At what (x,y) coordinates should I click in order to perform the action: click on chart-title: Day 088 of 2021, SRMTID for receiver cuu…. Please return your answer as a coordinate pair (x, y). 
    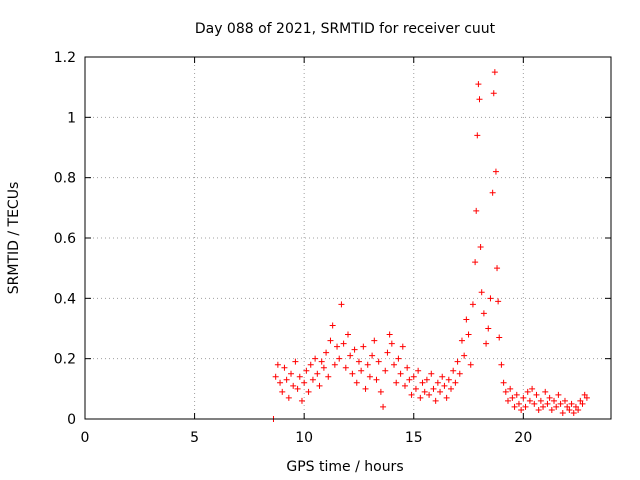
    Looking at the image, I should click on (345, 29).